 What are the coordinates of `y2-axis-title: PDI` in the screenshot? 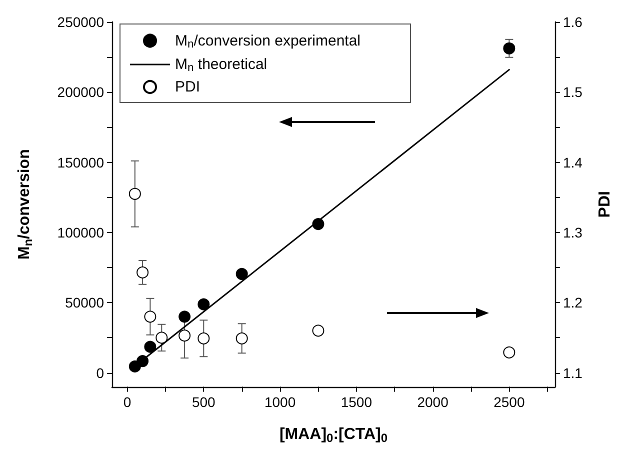 It's located at (605, 204).